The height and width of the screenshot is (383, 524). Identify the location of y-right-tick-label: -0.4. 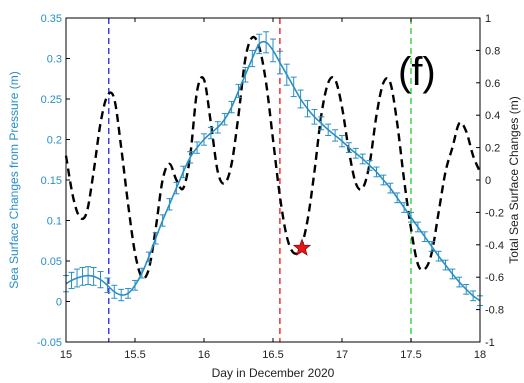
(494, 246).